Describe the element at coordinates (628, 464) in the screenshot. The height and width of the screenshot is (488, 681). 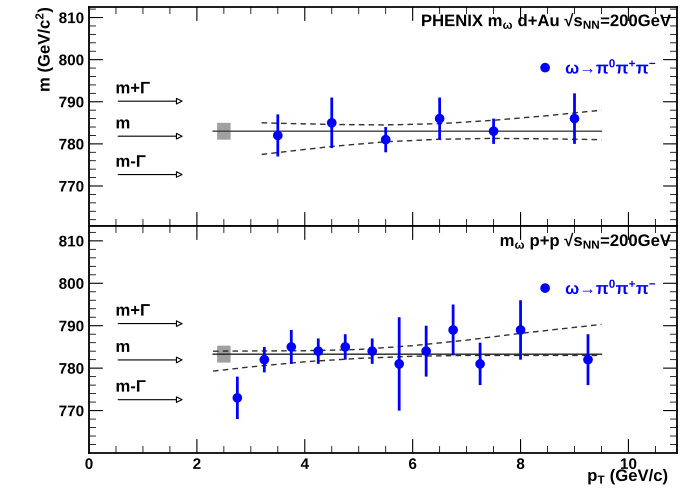
I see `x-tick-label: 10` at that location.